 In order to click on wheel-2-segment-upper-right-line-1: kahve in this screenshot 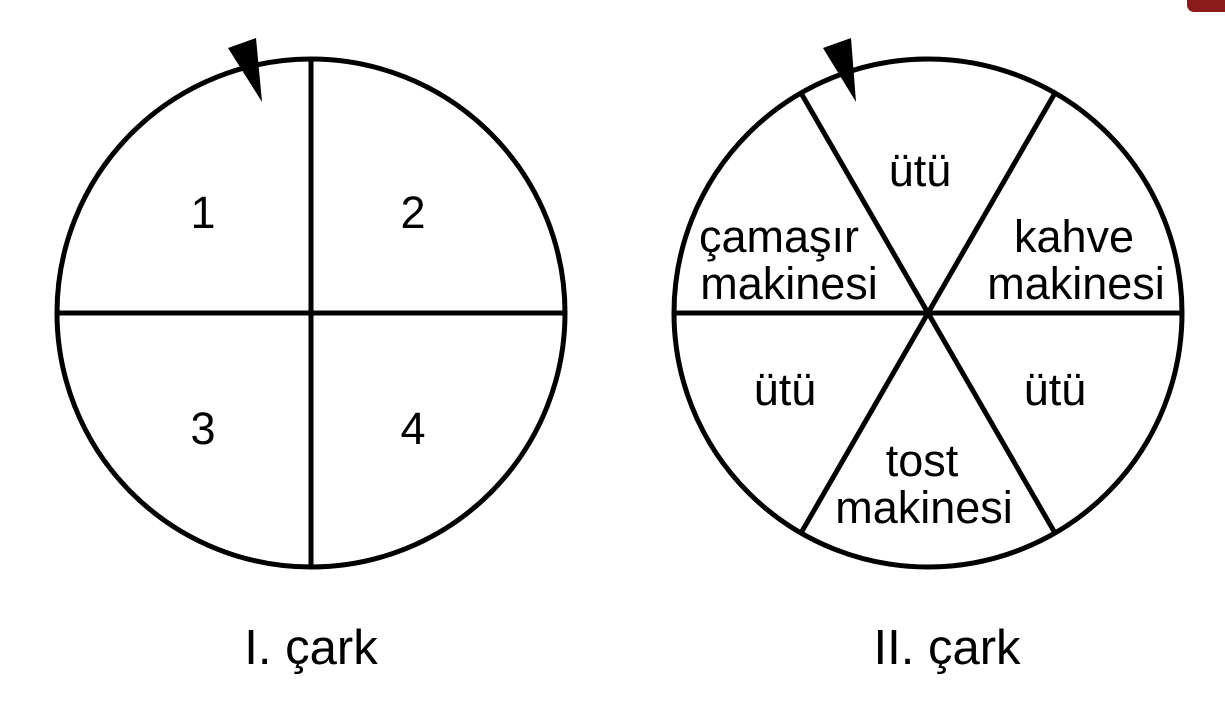, I will do `click(1074, 236)`.